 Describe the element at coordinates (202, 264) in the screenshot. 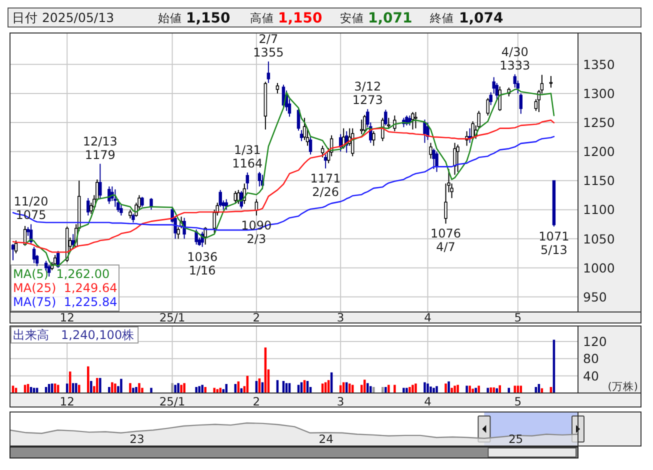

I see `annotation: 1036 1/16` at that location.